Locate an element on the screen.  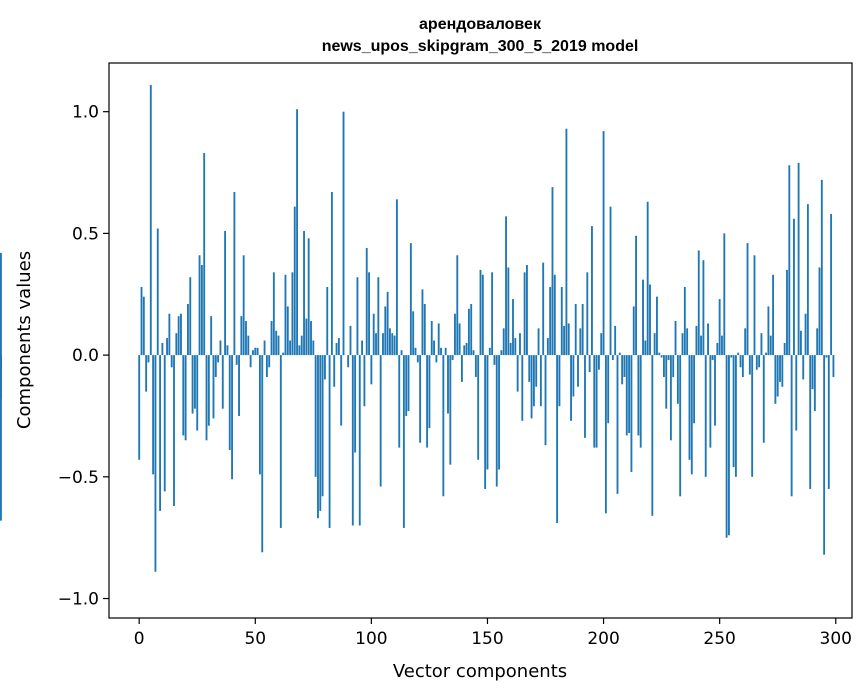
x-tick-label: 200 is located at coordinates (603, 639).